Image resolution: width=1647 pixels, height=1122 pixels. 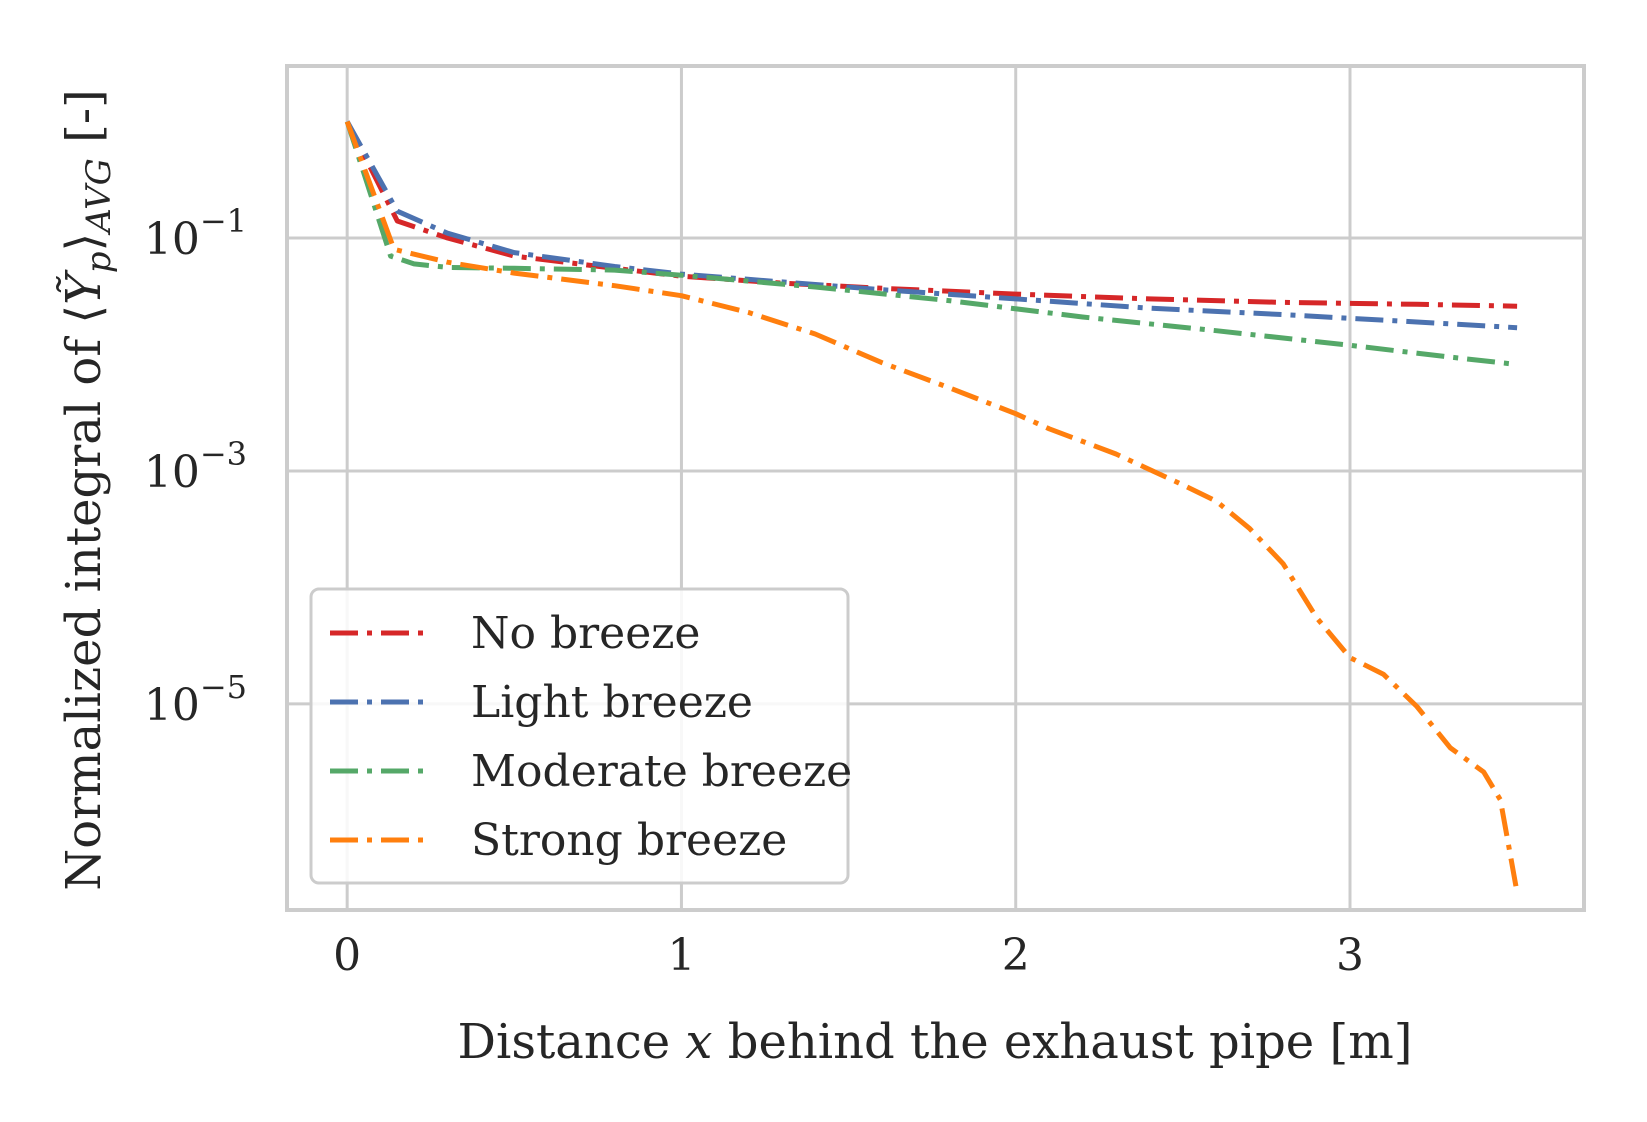 I want to click on x-tick-label: 2, so click(x=1016, y=955).